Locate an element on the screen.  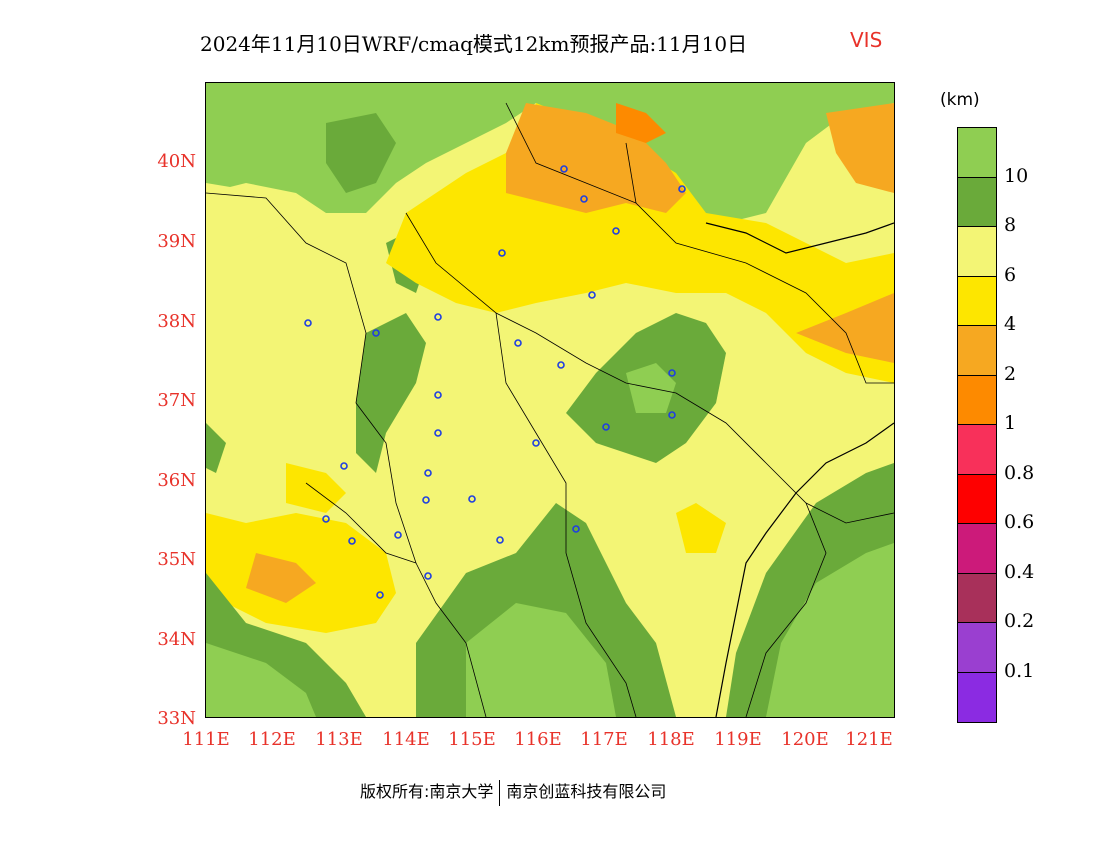
color-legend is located at coordinates (977, 425).